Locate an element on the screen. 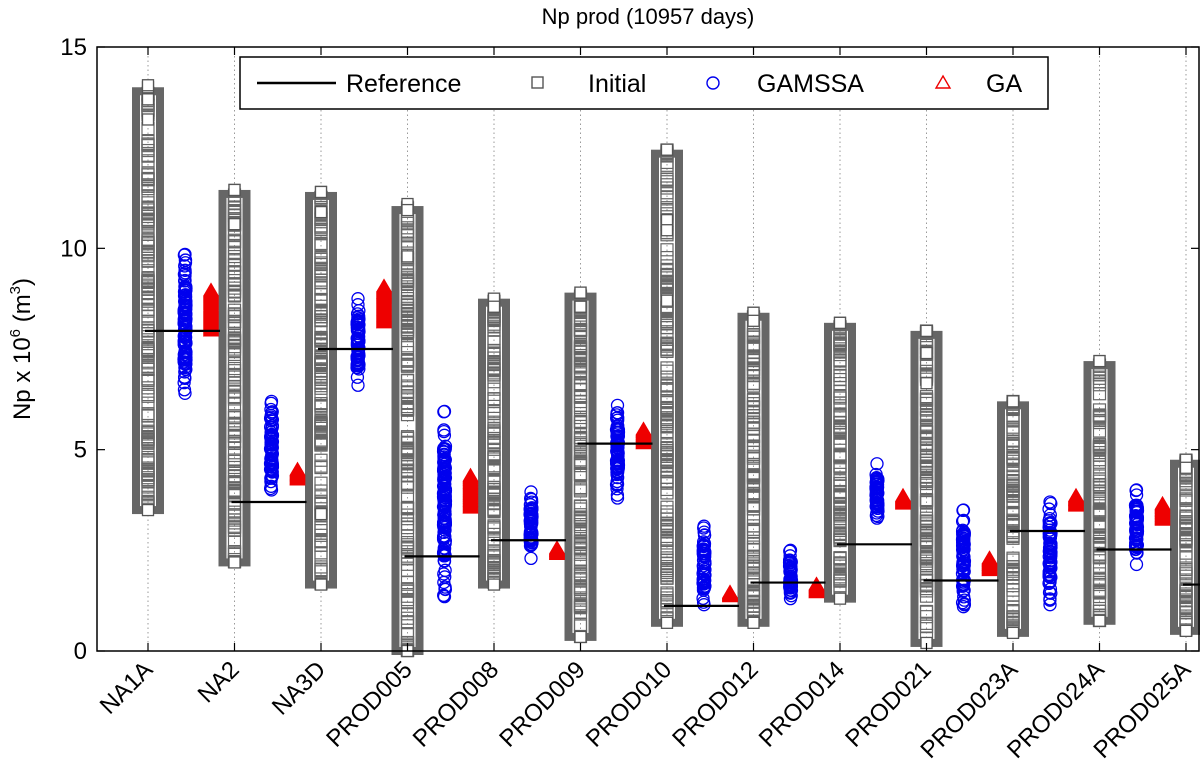 The width and height of the screenshot is (1200, 771). y-tick-labels: 0 5 10 15 is located at coordinates (73, 349).